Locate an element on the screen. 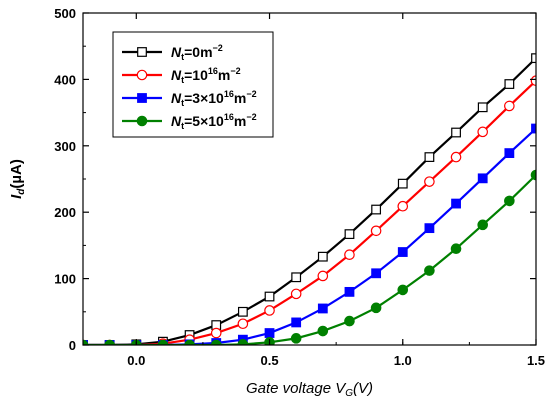 The image size is (550, 414). x-axis-title-var: V is located at coordinates (341, 388).